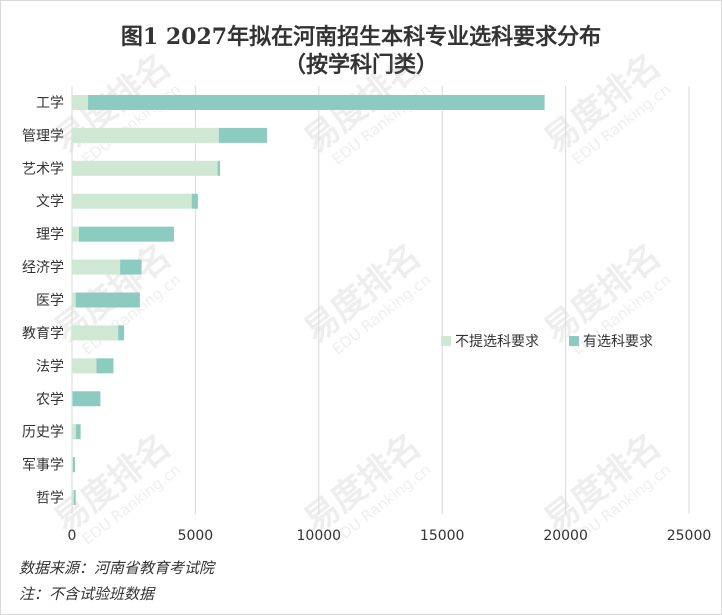 The width and height of the screenshot is (722, 615). What do you see at coordinates (87, 594) in the screenshot?
I see `remark-note: 注：不含试验班数据` at bounding box center [87, 594].